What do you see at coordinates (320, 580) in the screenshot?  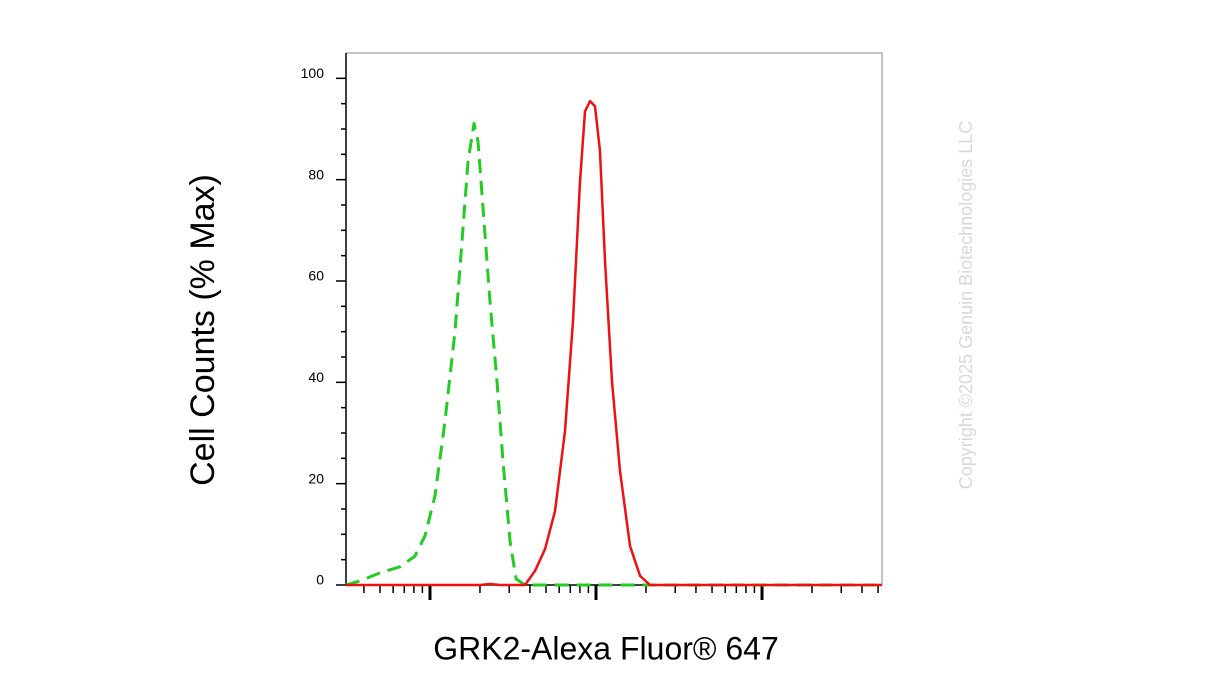 I see `y-tick-label: 0` at bounding box center [320, 580].